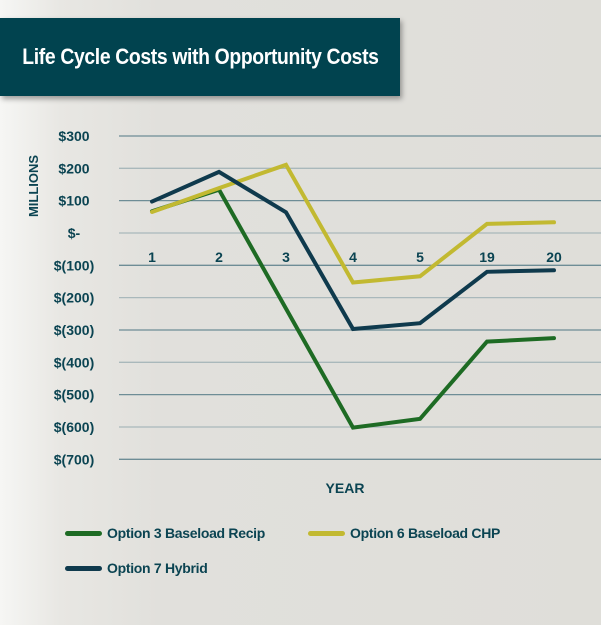  Describe the element at coordinates (74, 427) in the screenshot. I see `y-tick-label: $(600)` at that location.